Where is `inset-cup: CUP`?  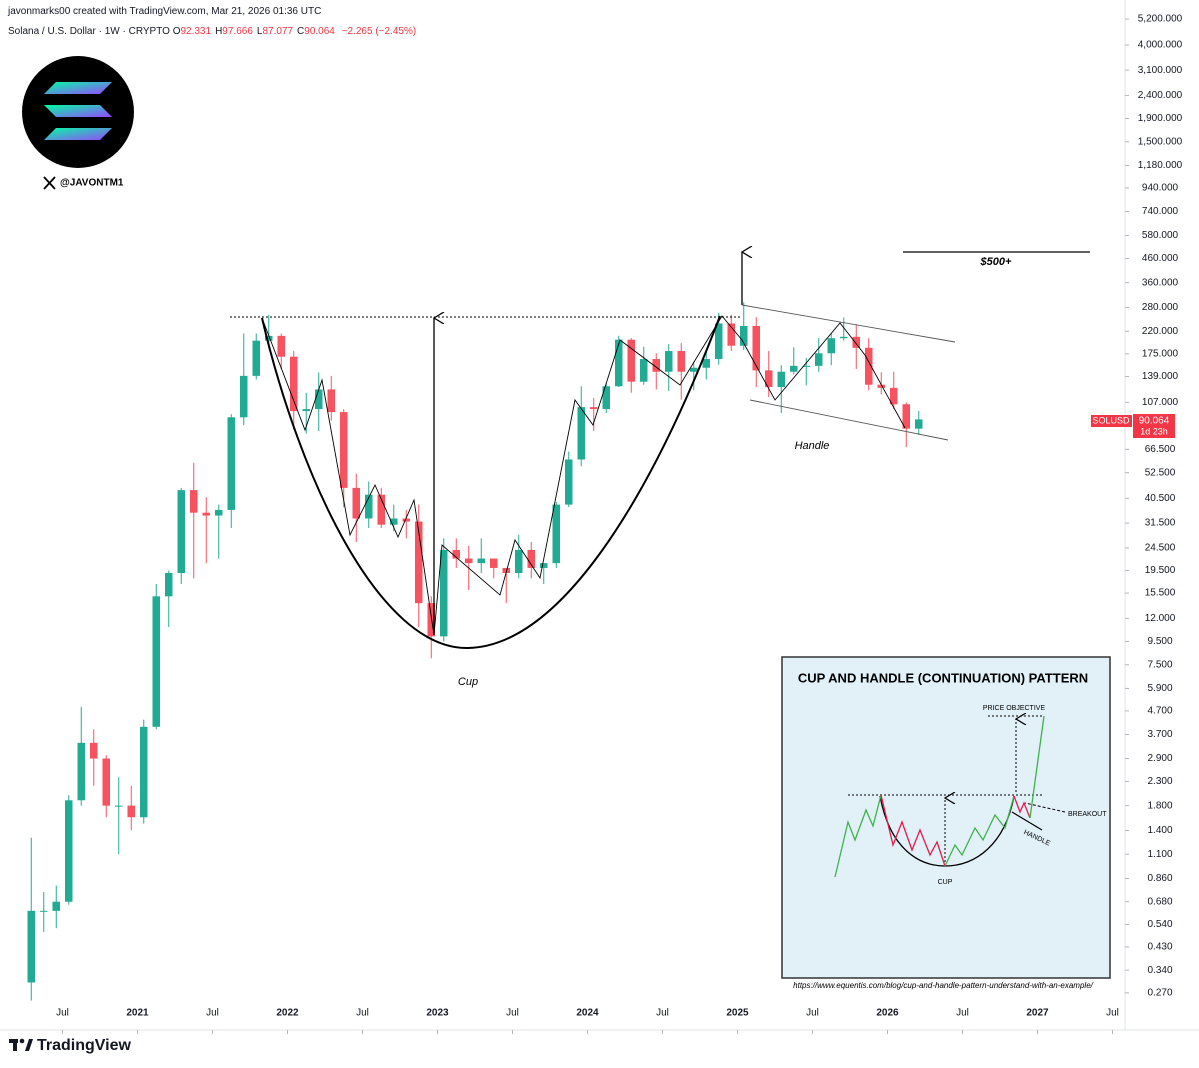
inset-cup: CUP is located at coordinates (945, 882).